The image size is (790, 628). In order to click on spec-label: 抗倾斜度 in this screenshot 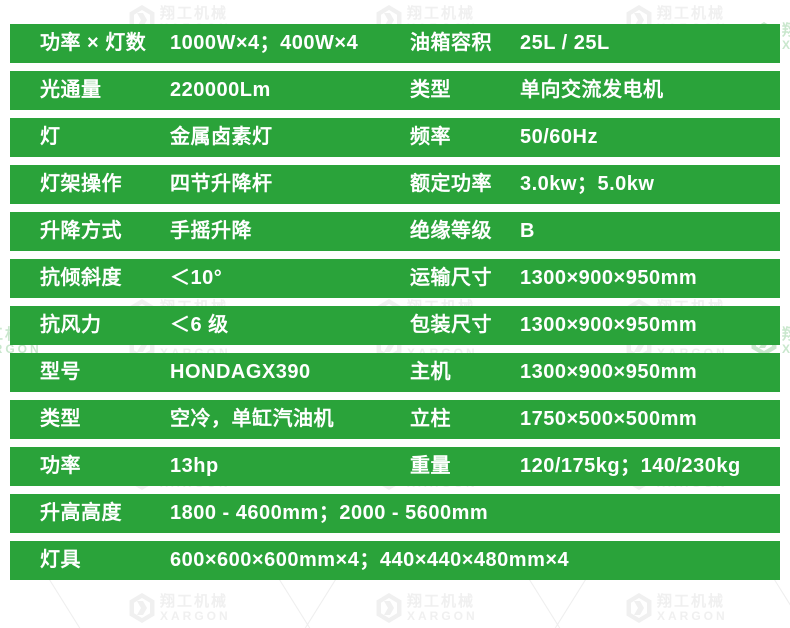, I will do `click(81, 278)`.